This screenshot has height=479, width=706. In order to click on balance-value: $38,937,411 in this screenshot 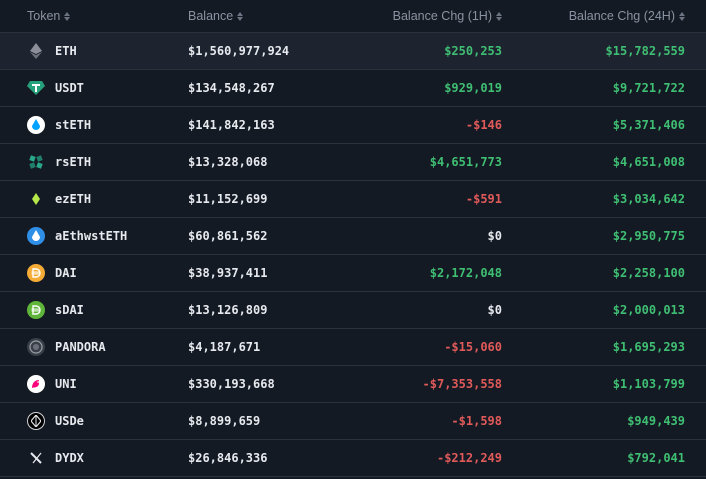, I will do `click(228, 273)`.